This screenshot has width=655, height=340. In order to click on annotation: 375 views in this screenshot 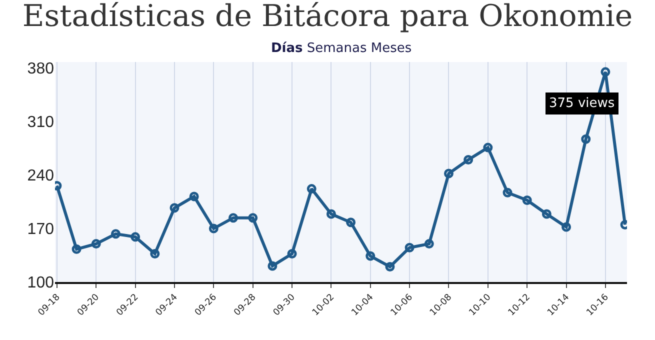, I will do `click(582, 103)`.